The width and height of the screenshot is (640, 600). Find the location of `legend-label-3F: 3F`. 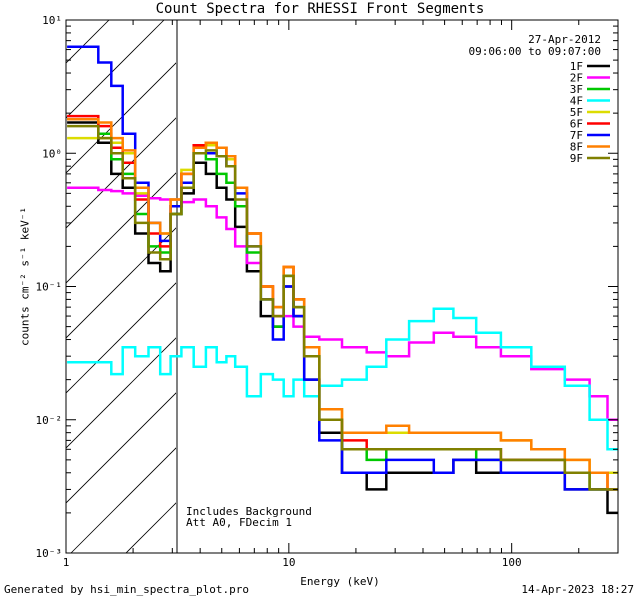

legend-label-3F: 3F is located at coordinates (576, 89).